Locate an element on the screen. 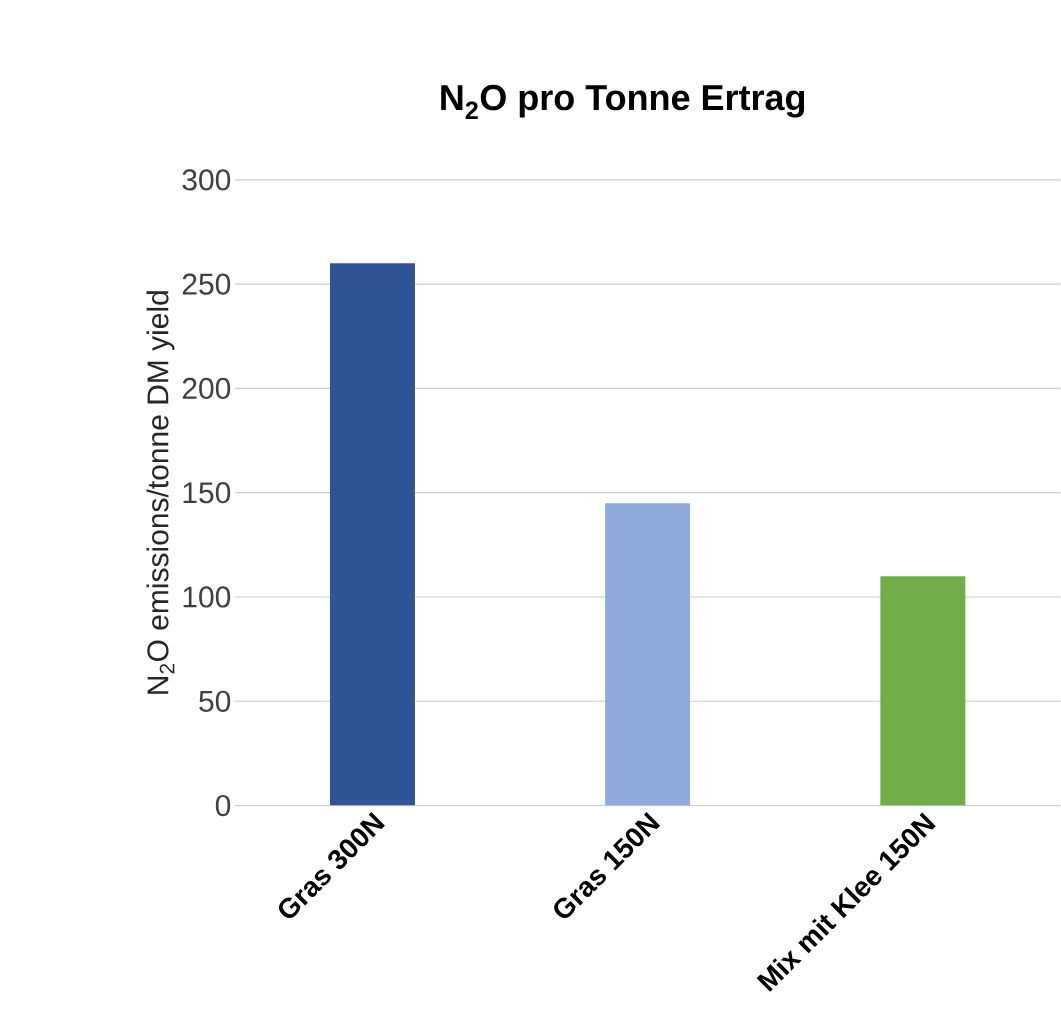 This screenshot has height=1026, width=1061. y-tick-label: 150 is located at coordinates (207, 492).